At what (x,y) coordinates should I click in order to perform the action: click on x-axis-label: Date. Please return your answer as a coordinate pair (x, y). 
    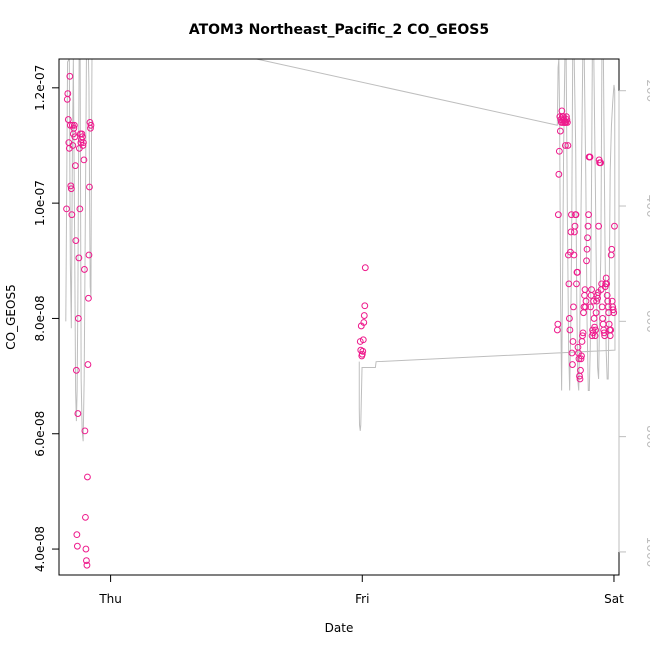
    Looking at the image, I should click on (339, 628).